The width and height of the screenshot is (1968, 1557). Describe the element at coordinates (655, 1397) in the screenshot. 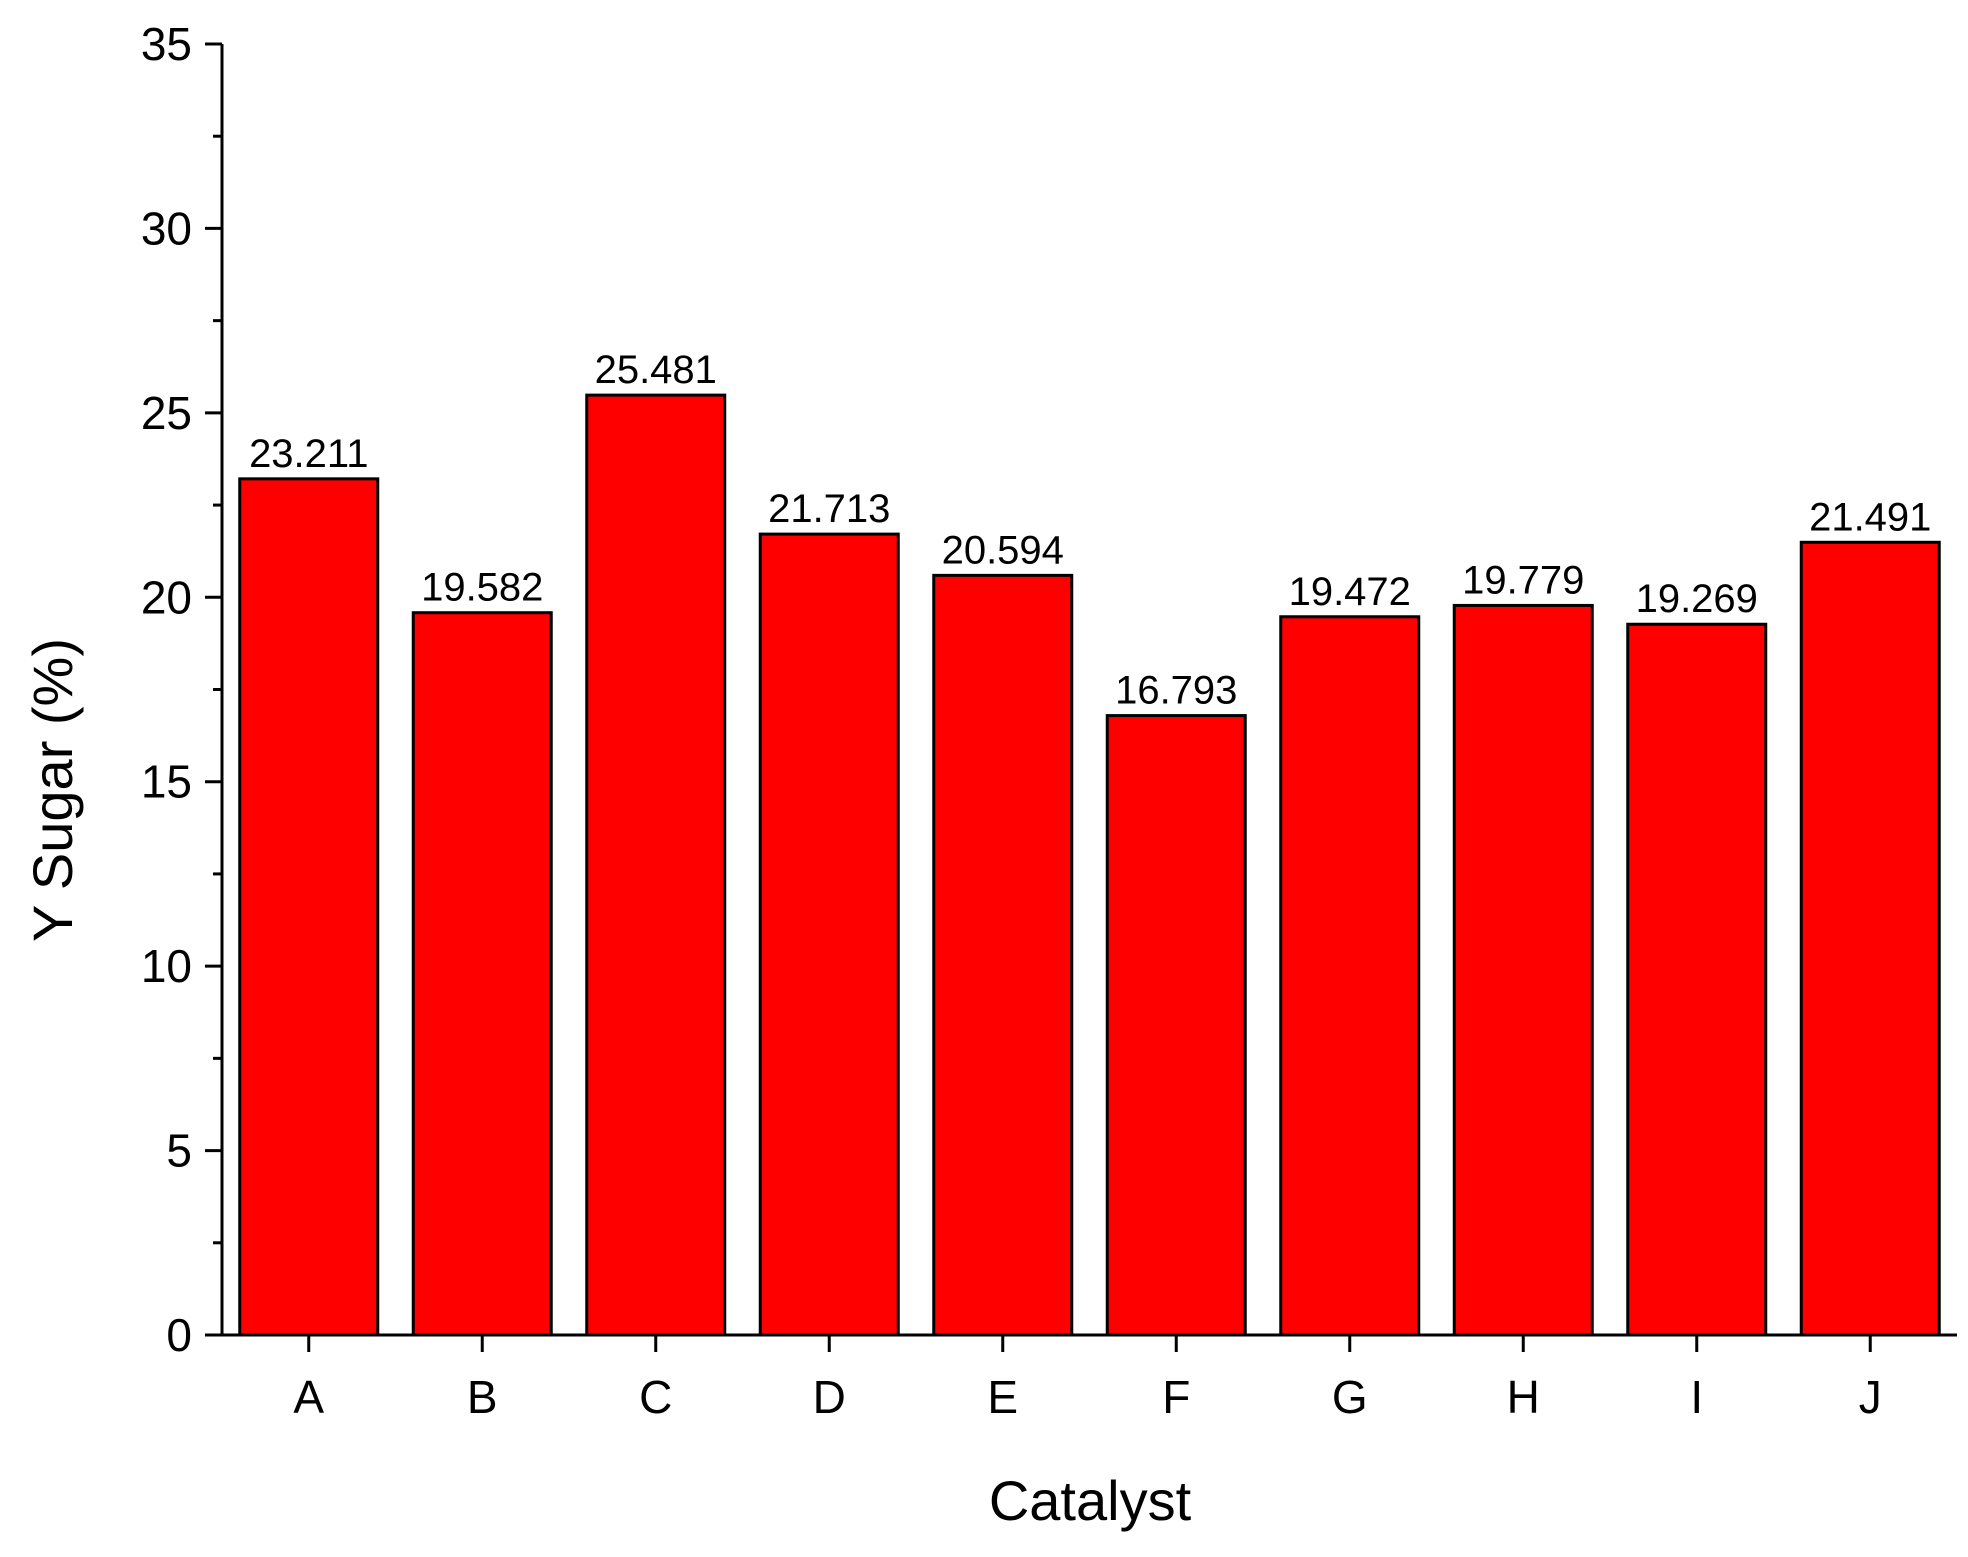

I see `x-tick-label-c: C` at that location.